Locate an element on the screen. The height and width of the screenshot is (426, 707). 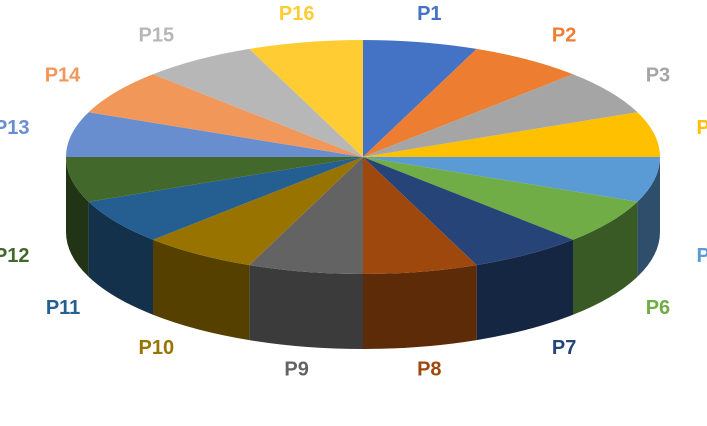
pie-label-p12: P12 is located at coordinates (15, 256).